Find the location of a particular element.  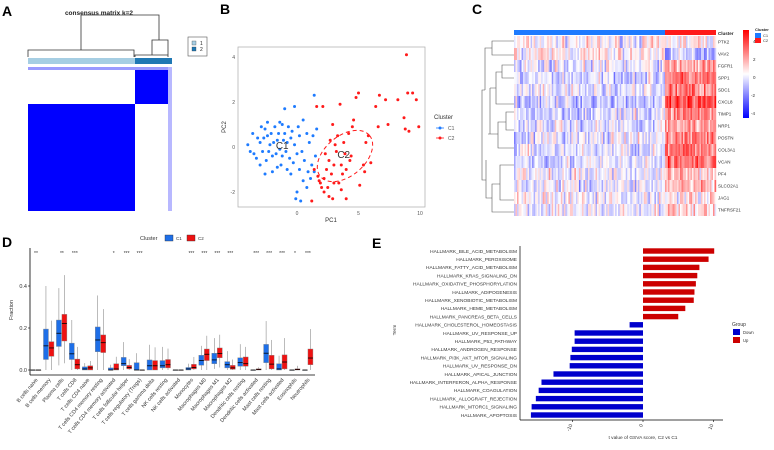

significance-label: *** is located at coordinates (269, 254).